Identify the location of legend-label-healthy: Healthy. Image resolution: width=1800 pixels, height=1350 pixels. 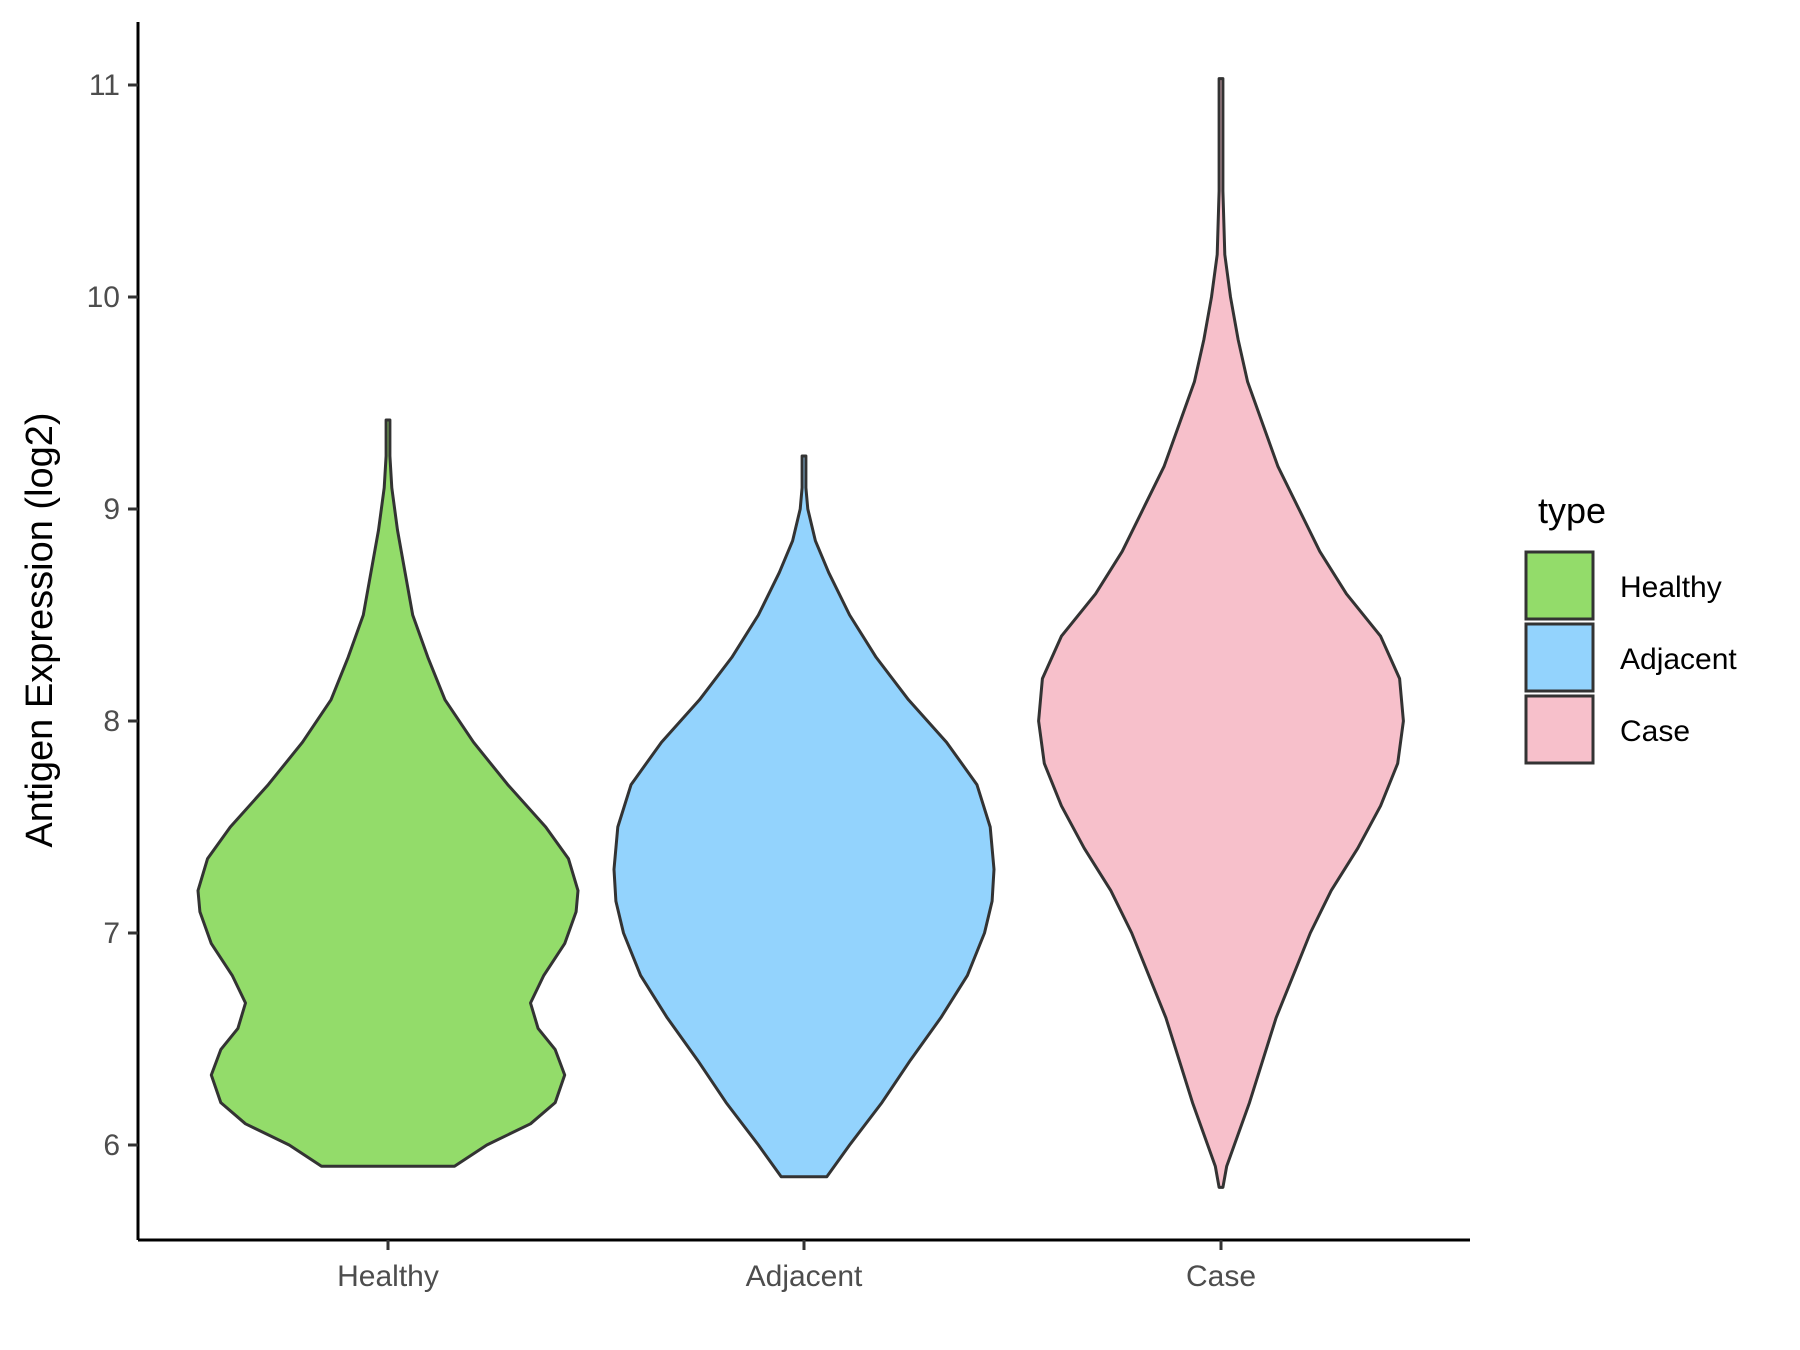
(1671, 587).